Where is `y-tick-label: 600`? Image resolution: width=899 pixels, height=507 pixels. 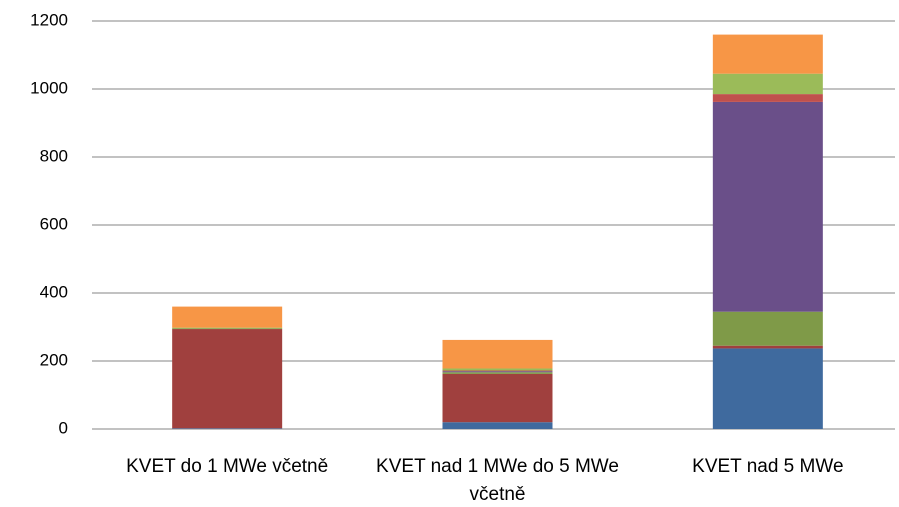 y-tick-label: 600 is located at coordinates (54, 223).